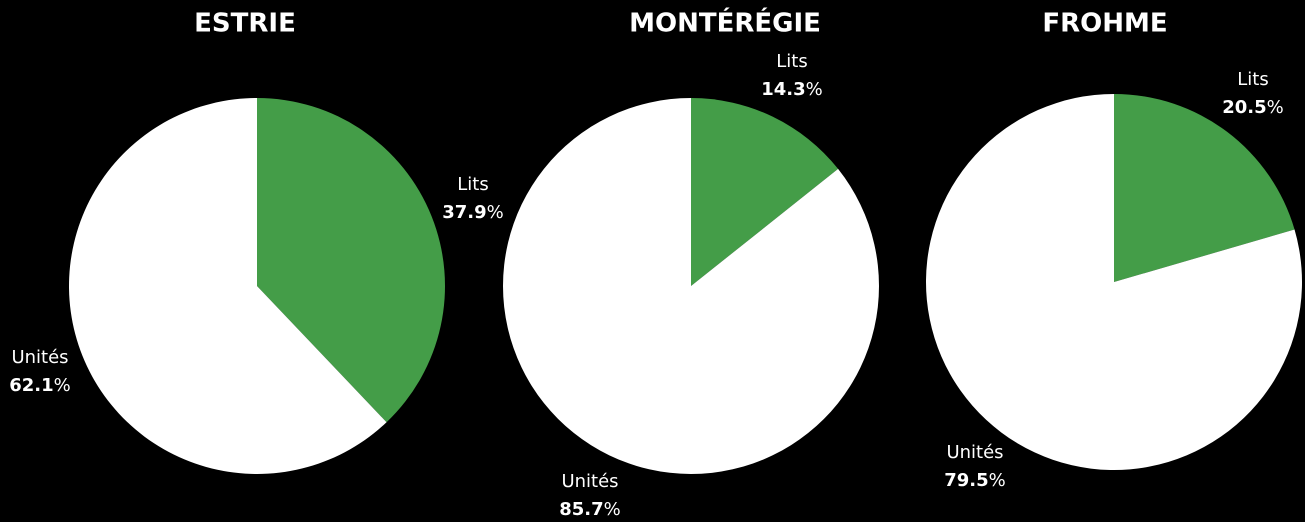 The height and width of the screenshot is (522, 1305). What do you see at coordinates (1104, 24) in the screenshot?
I see `chart-title: FROHME` at bounding box center [1104, 24].